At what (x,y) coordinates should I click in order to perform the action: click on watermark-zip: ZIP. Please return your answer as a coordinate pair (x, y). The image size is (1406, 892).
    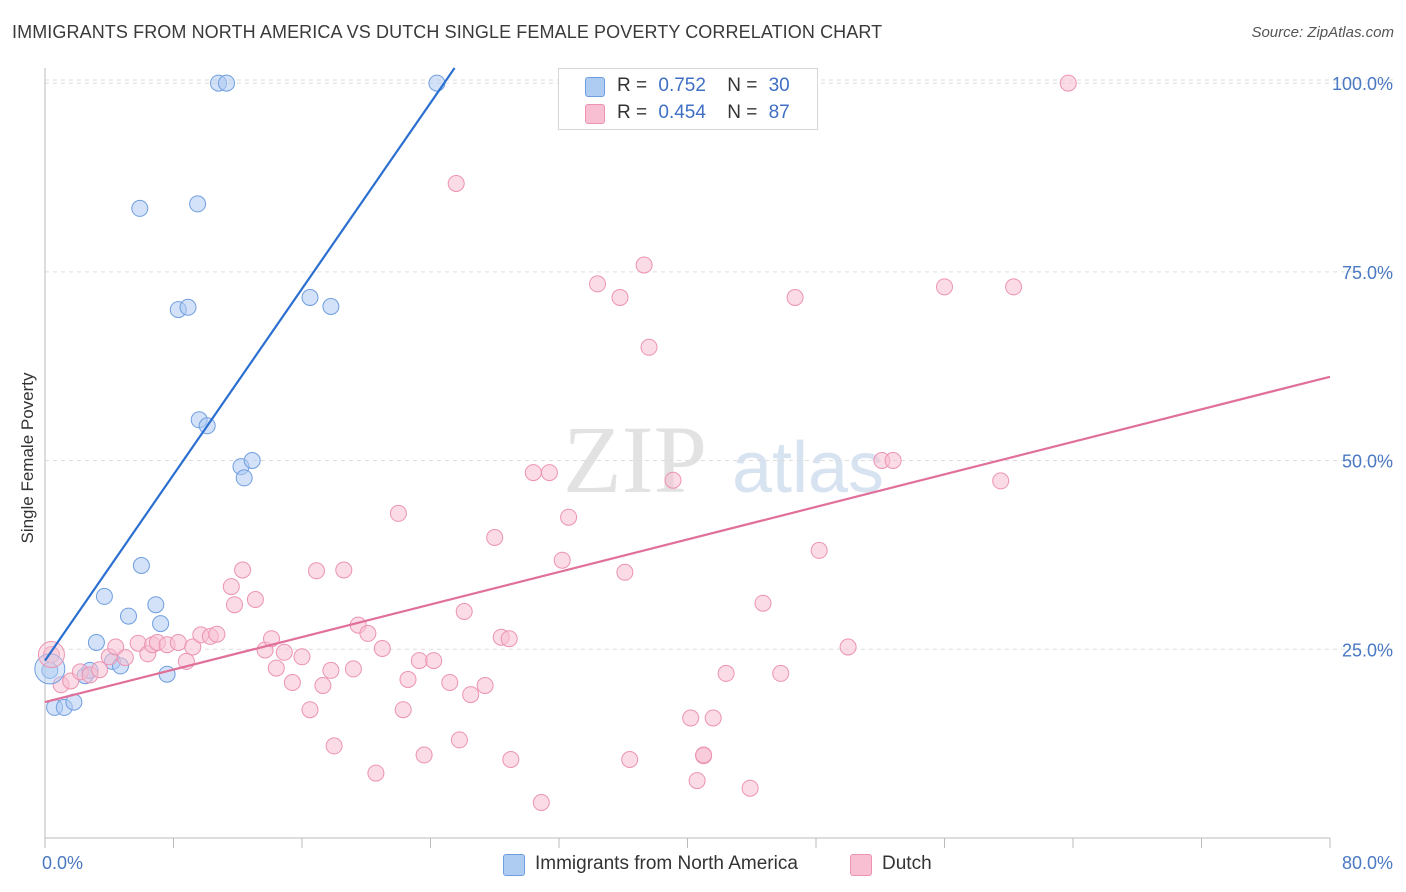
    Looking at the image, I should click on (635, 459).